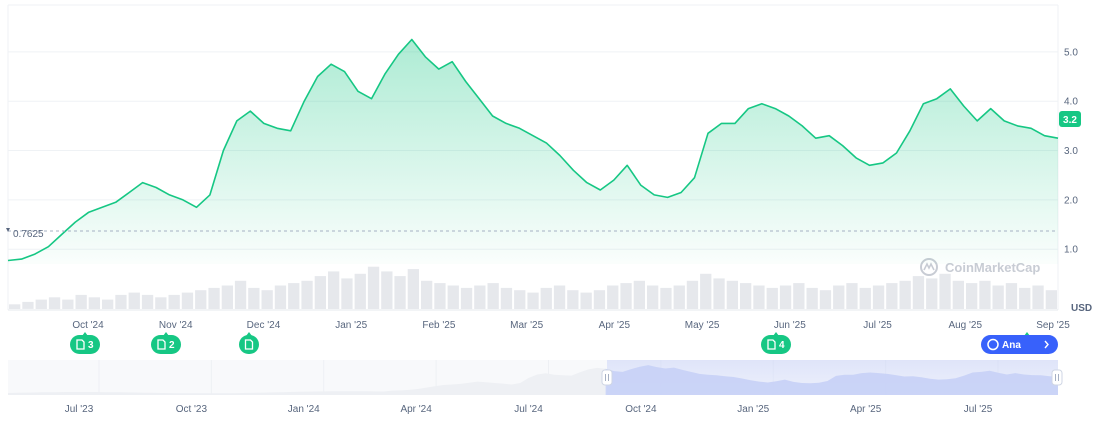 The width and height of the screenshot is (1103, 428). I want to click on navigator-area-selected, so click(831, 380).